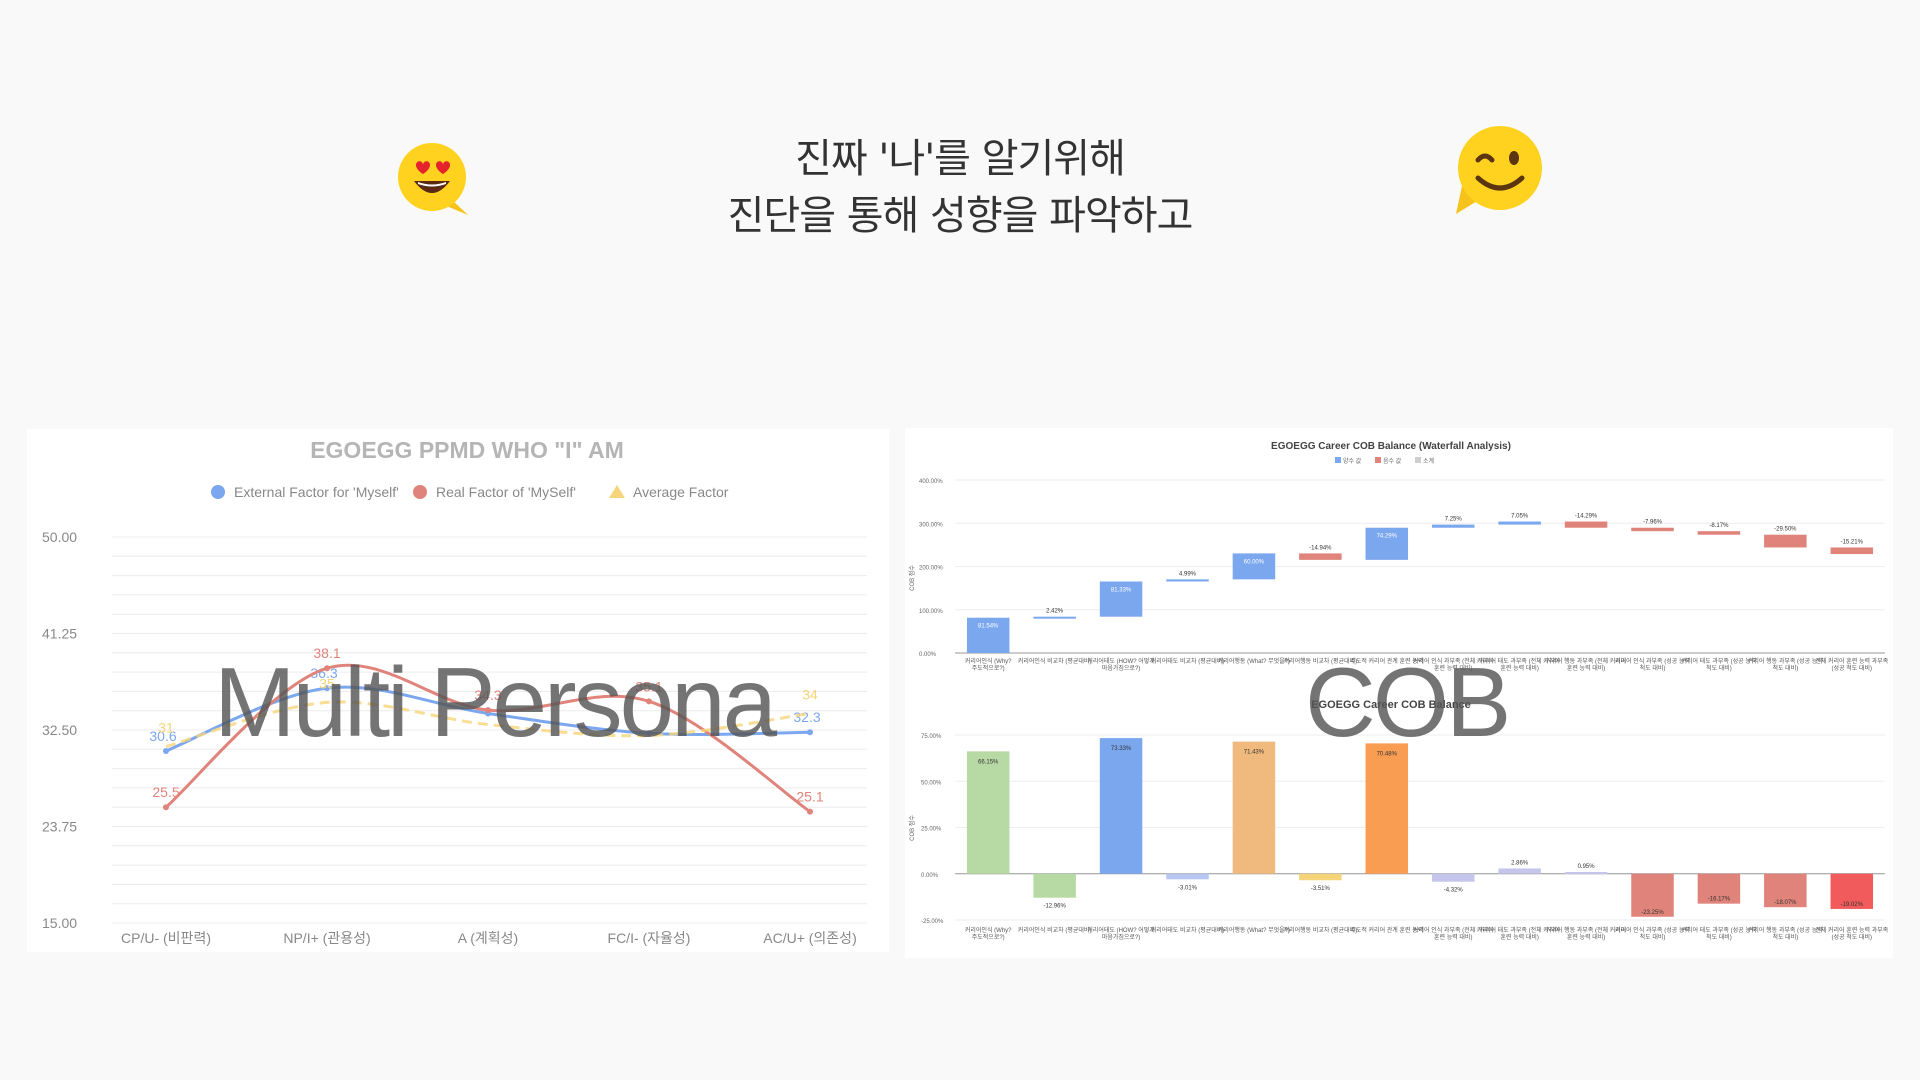 Image resolution: width=1920 pixels, height=1080 pixels. I want to click on bar-value-label: 60.00%, so click(1254, 562).